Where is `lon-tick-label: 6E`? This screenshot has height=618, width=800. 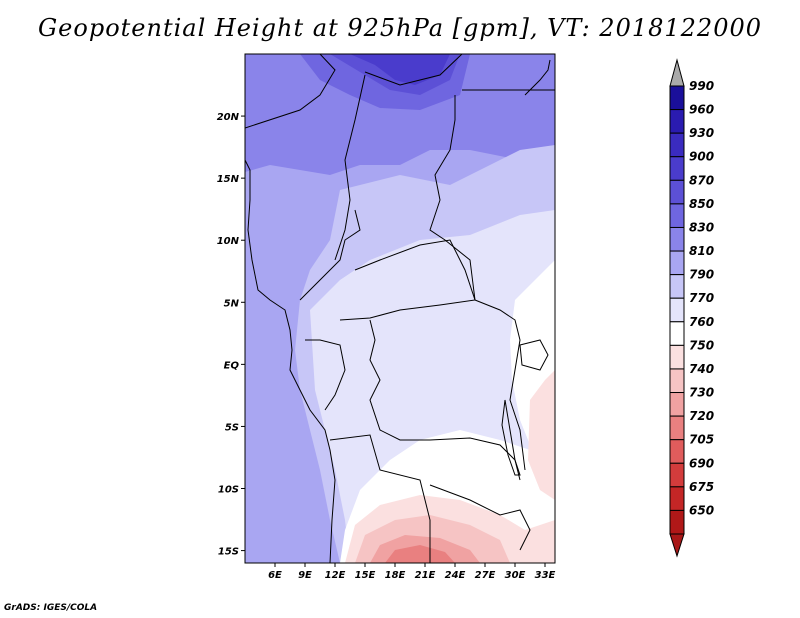 lon-tick-label: 6E is located at coordinates (275, 575).